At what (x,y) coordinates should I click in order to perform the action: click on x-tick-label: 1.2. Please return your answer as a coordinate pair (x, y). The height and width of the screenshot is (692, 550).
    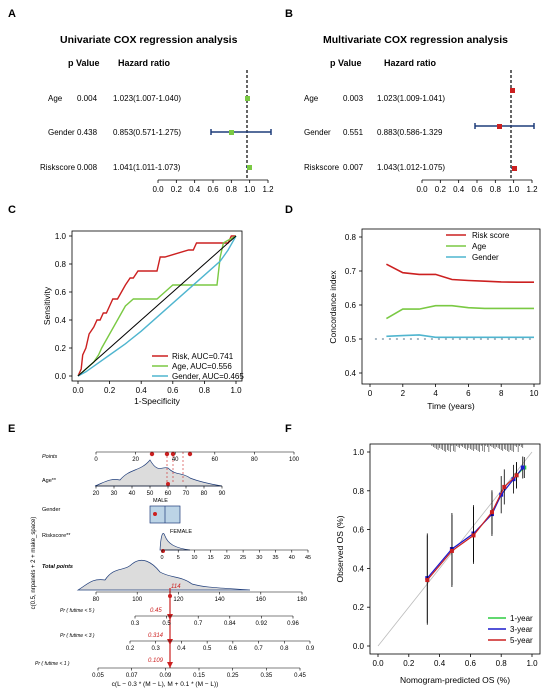
    Looking at the image, I should click on (532, 189).